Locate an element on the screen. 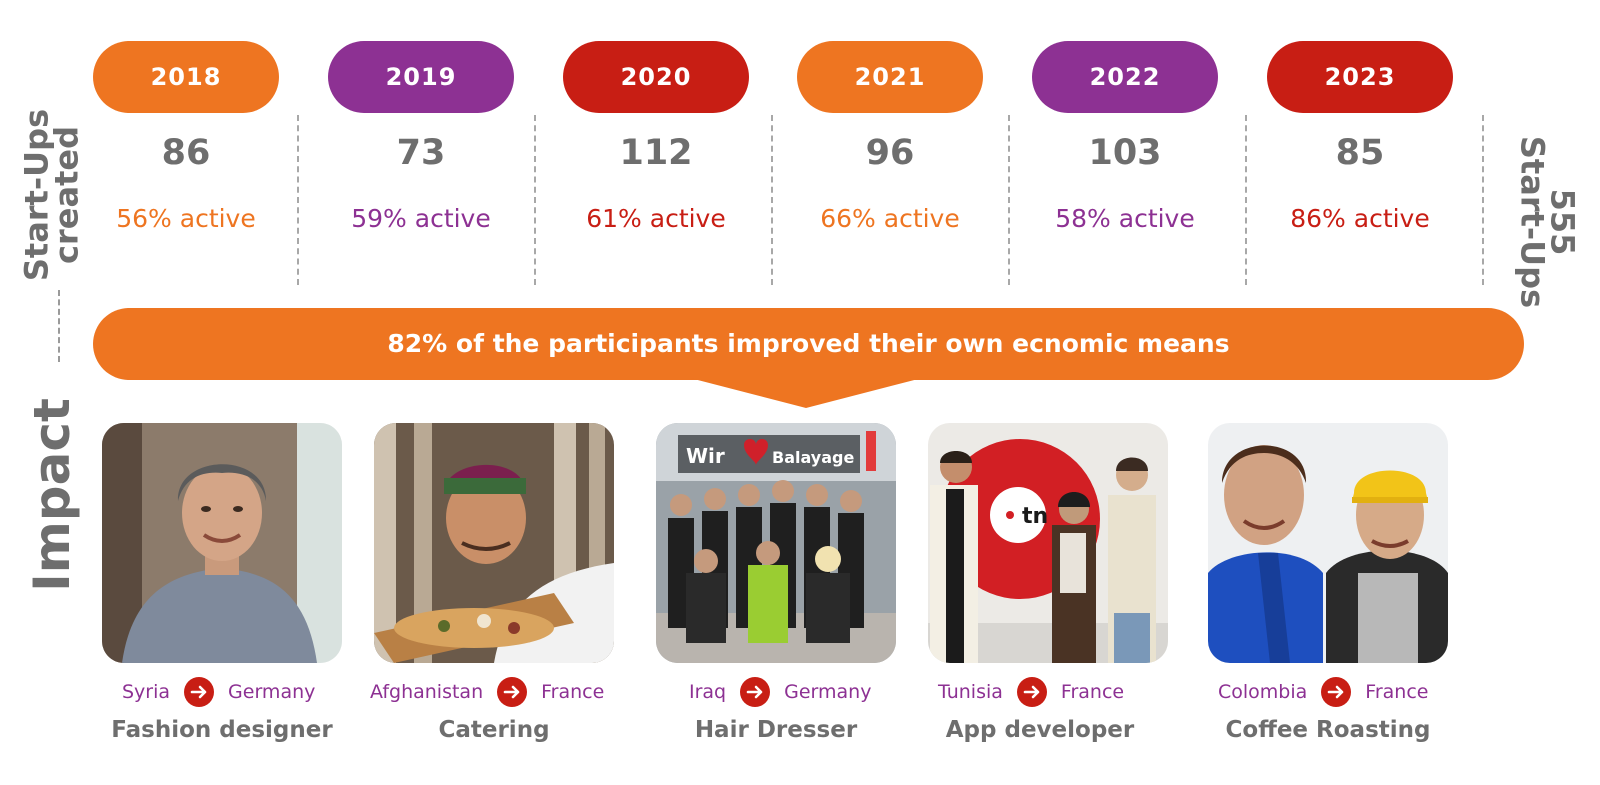 The height and width of the screenshot is (785, 1600). origin-country: Tunisia is located at coordinates (970, 692).